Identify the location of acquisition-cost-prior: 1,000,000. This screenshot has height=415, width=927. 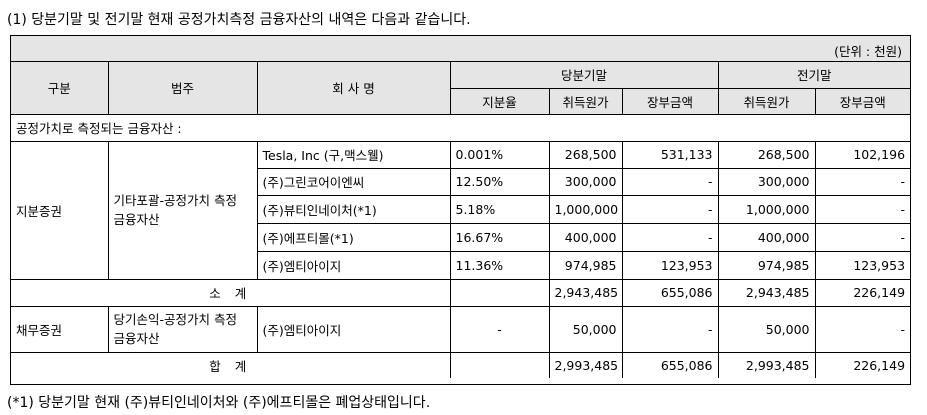
(766, 209).